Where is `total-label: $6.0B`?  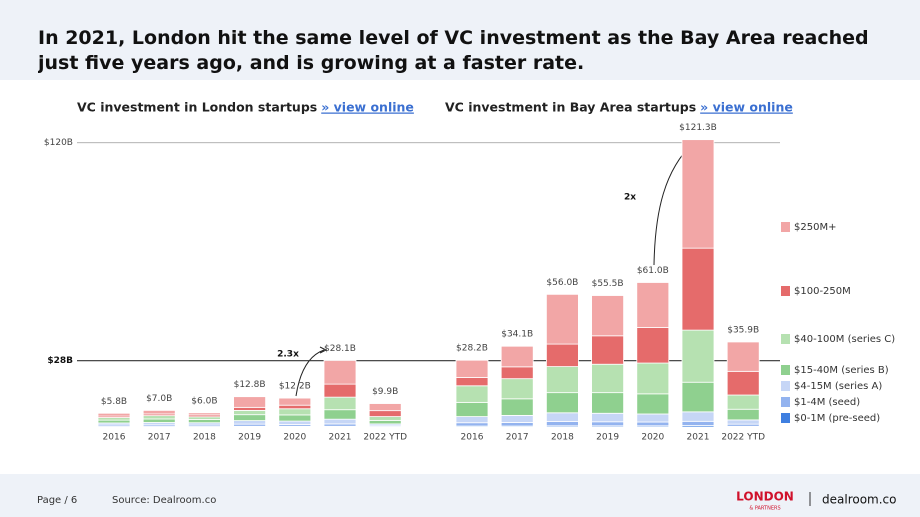
total-label: $6.0B is located at coordinates (204, 401).